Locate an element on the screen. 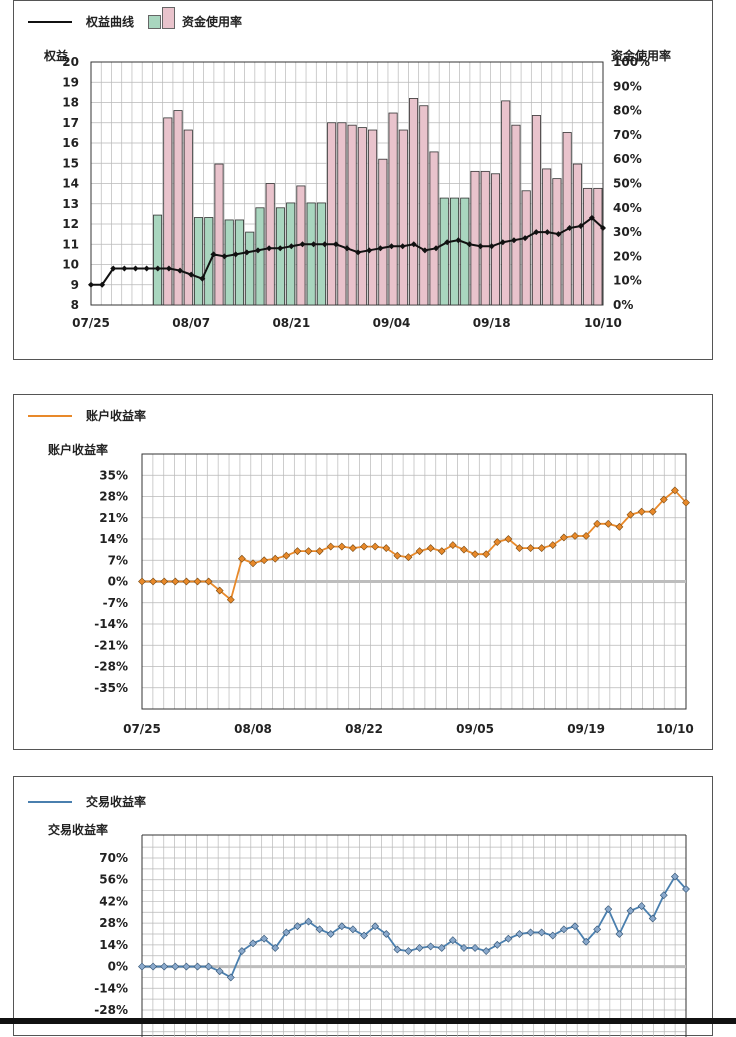 The image size is (736, 1037). y-right-tick-label: 100% is located at coordinates (631, 62).